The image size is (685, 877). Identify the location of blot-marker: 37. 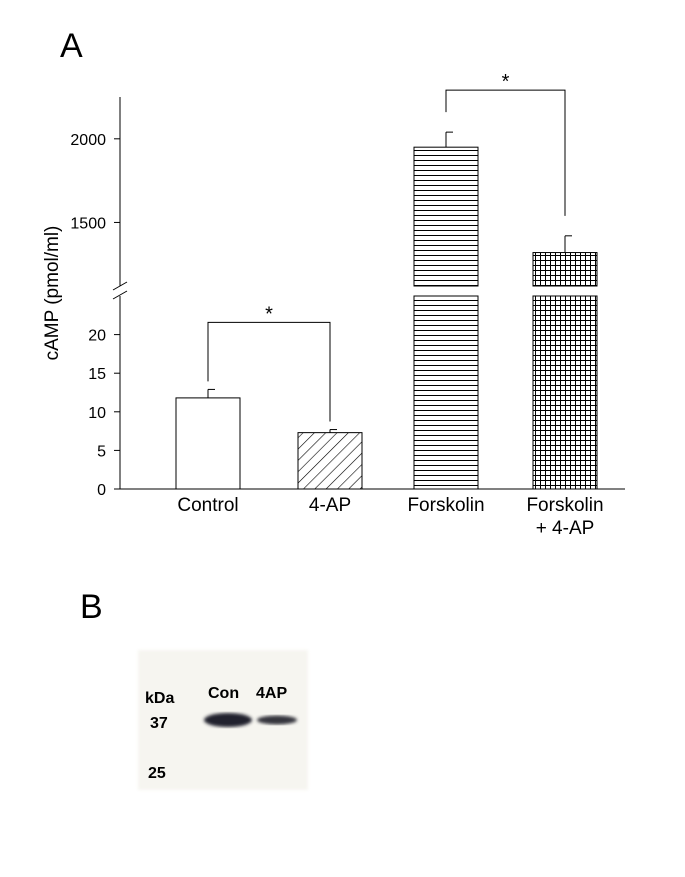
(159, 723).